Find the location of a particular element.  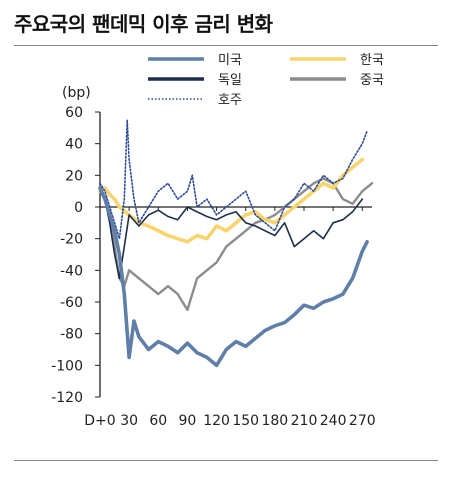

legend-label: 중국 is located at coordinates (372, 80).